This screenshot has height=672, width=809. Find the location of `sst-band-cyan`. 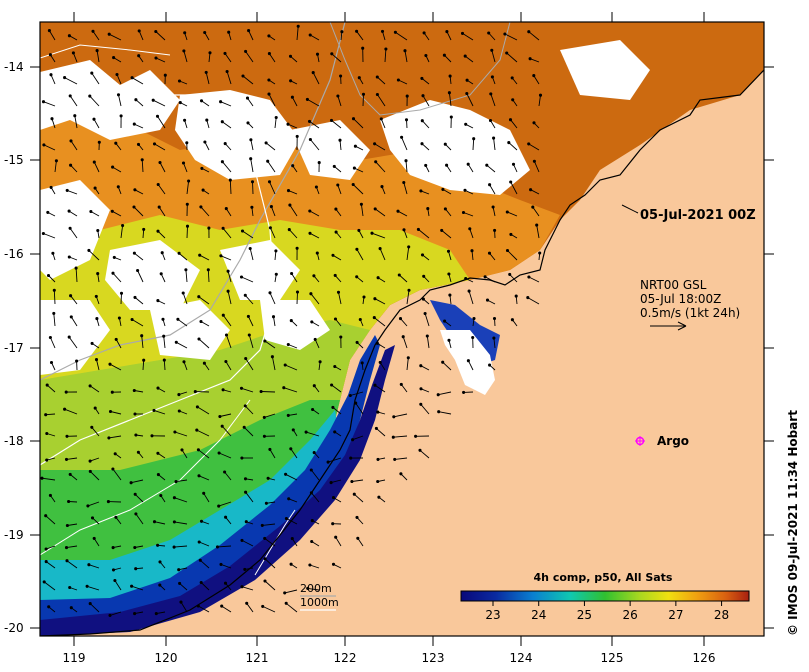

sst-band-cyan is located at coordinates (190, 520).